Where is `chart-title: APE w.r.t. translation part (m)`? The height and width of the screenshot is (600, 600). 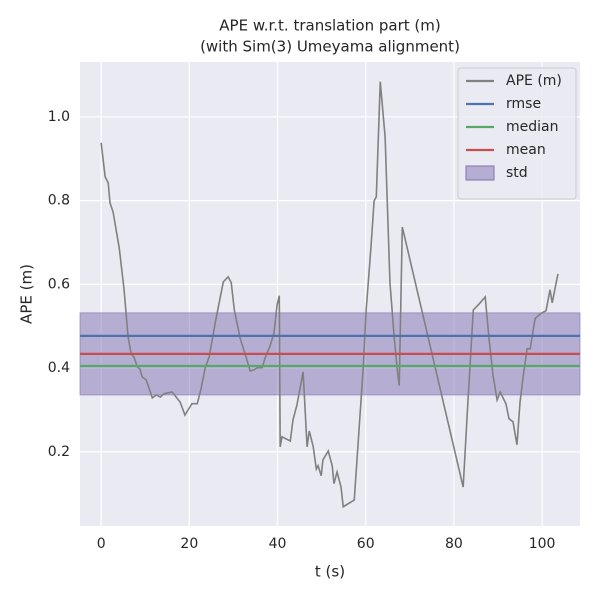 chart-title: APE w.r.t. translation part (m) is located at coordinates (329, 26).